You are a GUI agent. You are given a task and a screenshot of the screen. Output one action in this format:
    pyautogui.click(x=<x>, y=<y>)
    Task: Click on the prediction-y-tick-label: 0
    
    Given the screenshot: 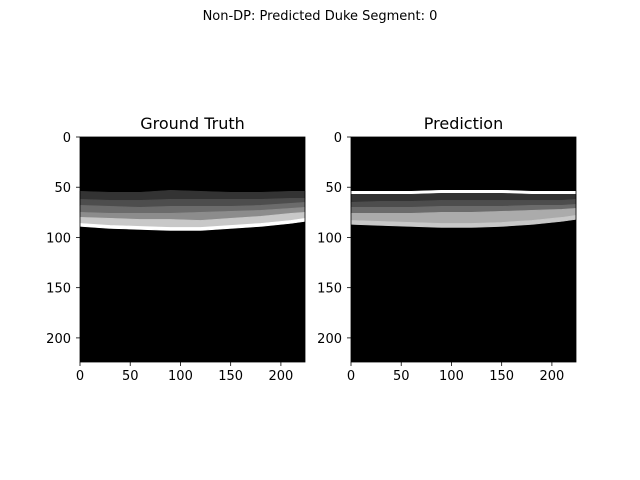 What is the action you would take?
    pyautogui.click(x=338, y=138)
    